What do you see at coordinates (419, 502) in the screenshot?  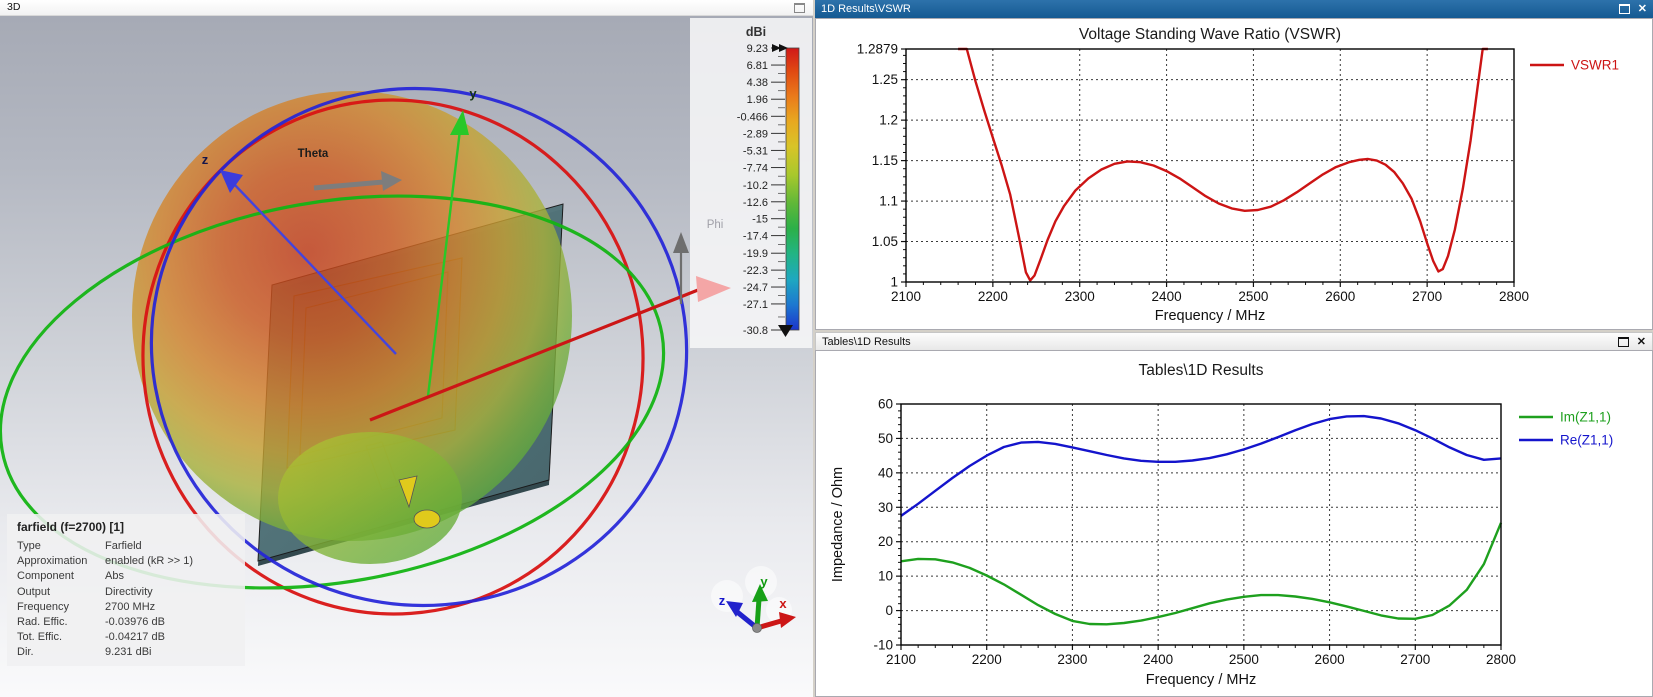 I see `feed-port` at bounding box center [419, 502].